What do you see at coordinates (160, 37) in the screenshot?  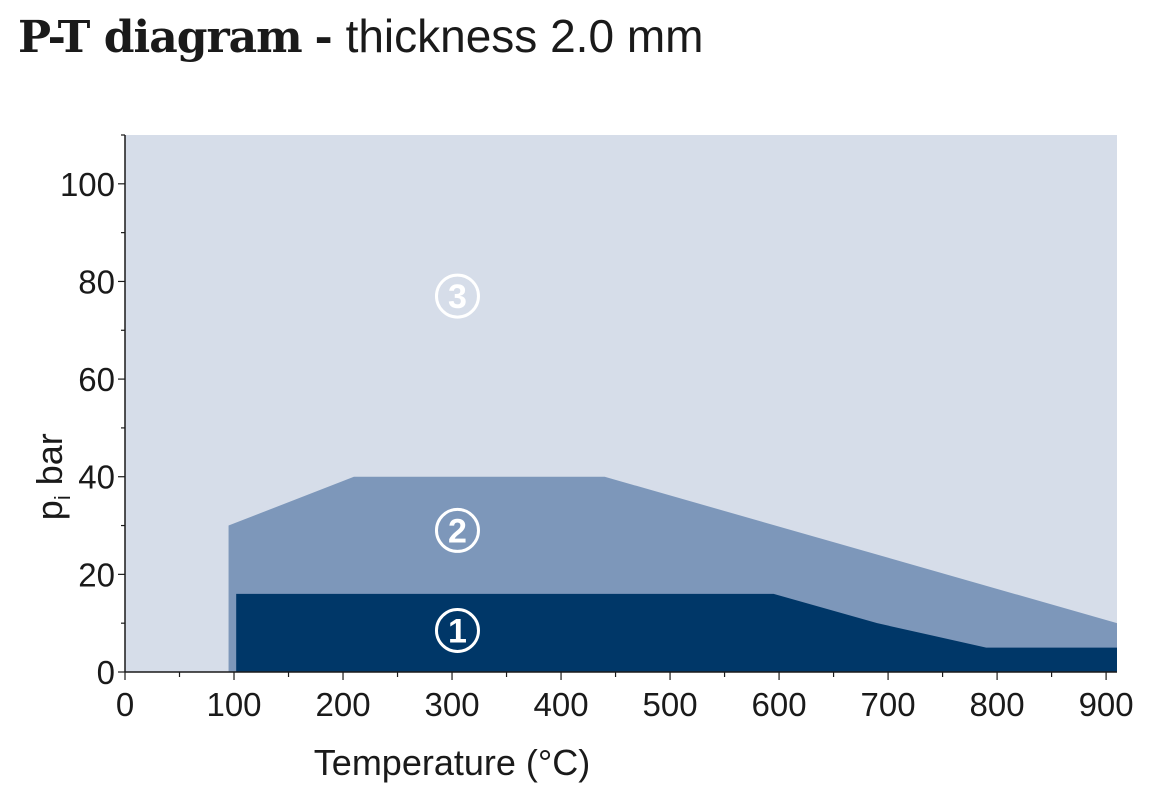 I see `chart-title-bold: P-T diagram` at bounding box center [160, 37].